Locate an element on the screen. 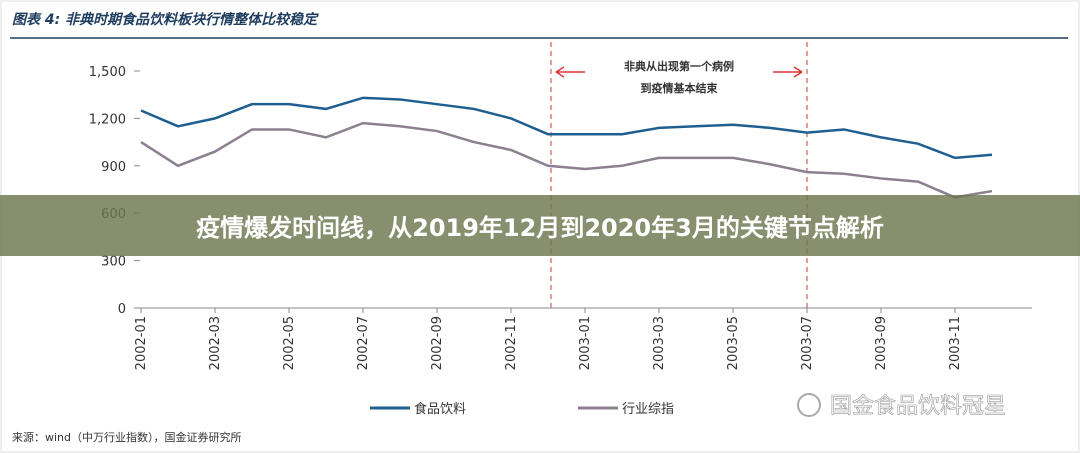  x-tick-label: 2002-07 is located at coordinates (363, 343).